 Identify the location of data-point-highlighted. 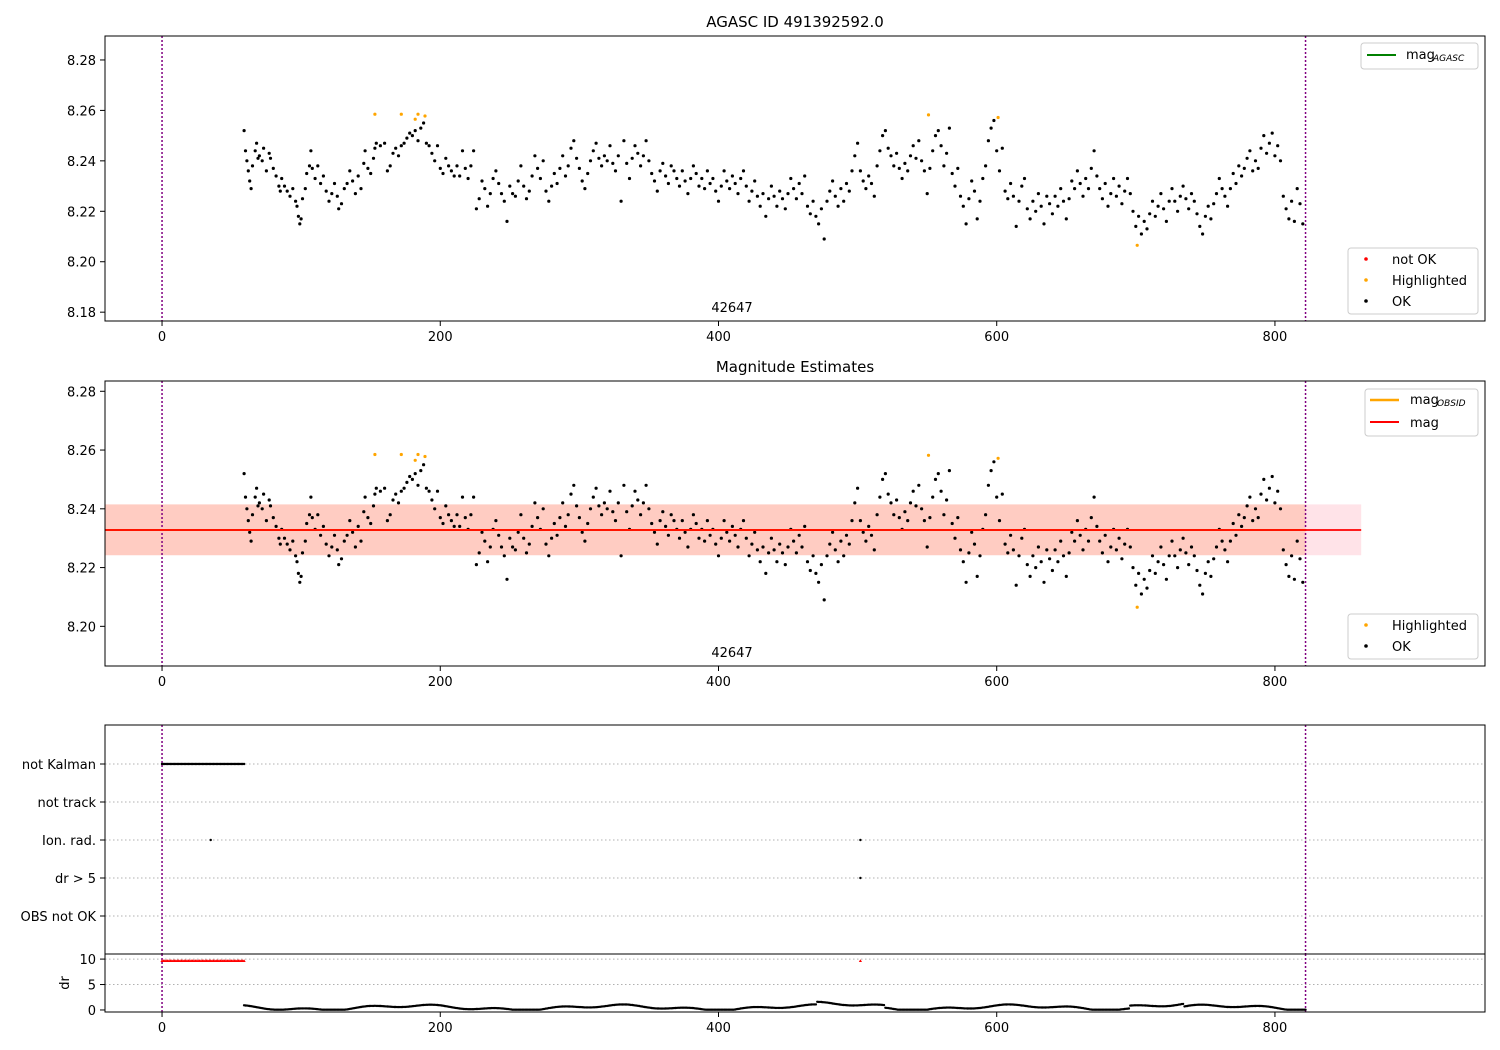
(375, 454).